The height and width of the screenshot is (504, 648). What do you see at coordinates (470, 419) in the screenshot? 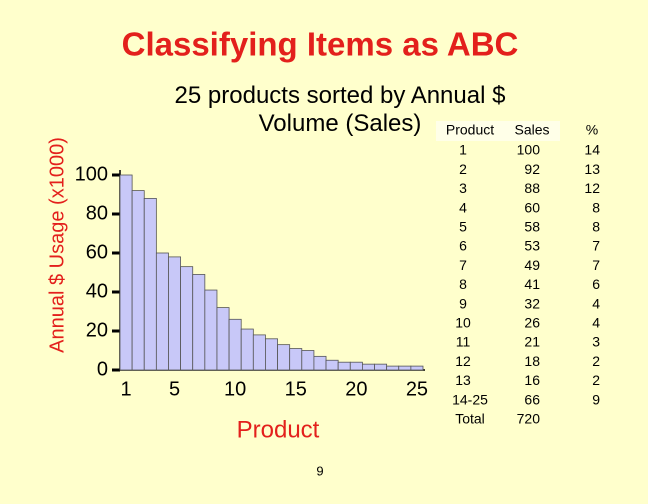
I see `table-cell: Total` at bounding box center [470, 419].